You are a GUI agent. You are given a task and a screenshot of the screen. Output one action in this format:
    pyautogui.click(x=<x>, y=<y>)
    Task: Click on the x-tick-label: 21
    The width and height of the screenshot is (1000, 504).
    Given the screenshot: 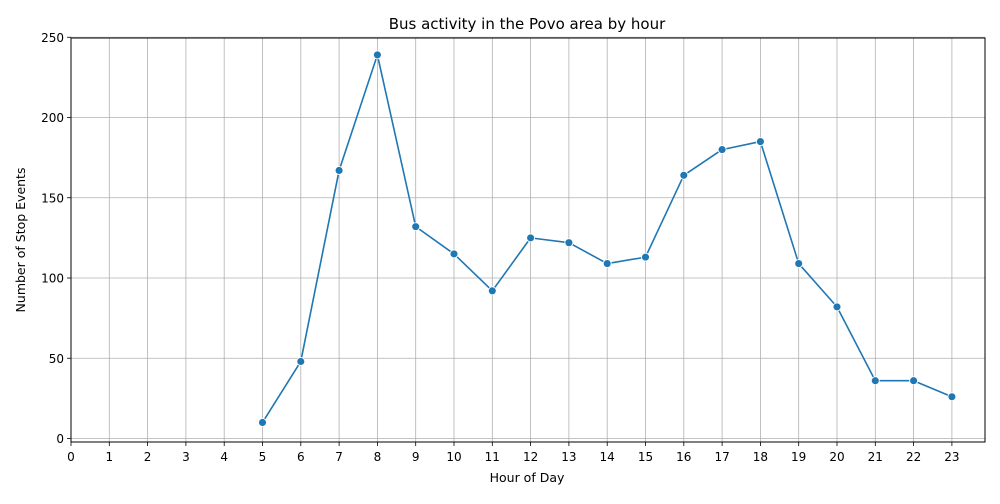 What is the action you would take?
    pyautogui.click(x=875, y=457)
    